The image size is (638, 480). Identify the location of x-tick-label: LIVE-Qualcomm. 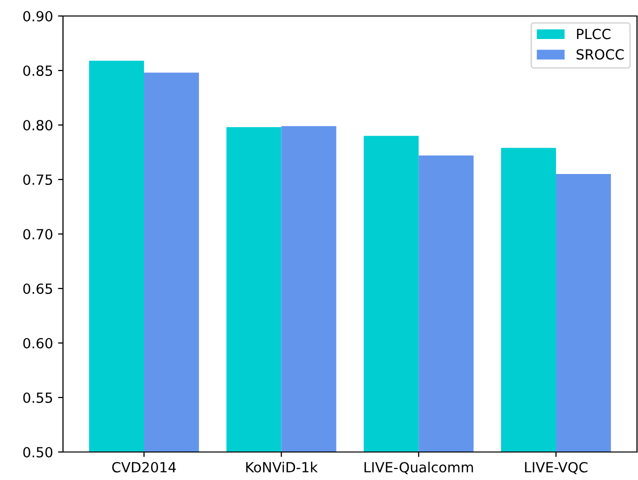
(418, 468).